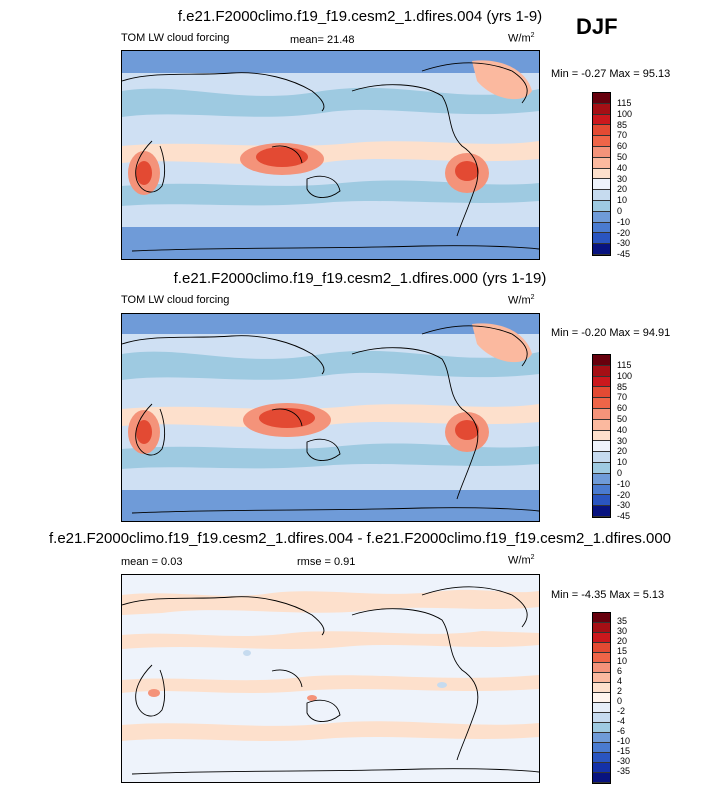  I want to click on colorbar-tick: 35, so click(622, 621).